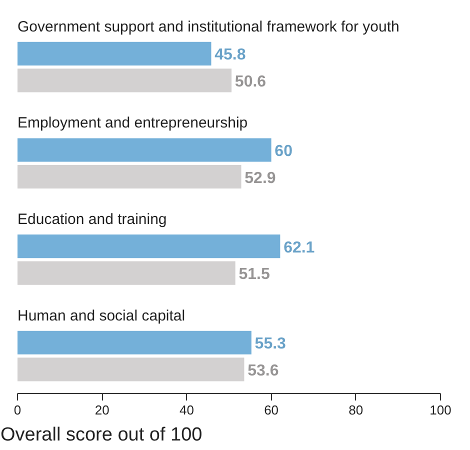 The width and height of the screenshot is (470, 450). What do you see at coordinates (102, 315) in the screenshot?
I see `y-tick-label: Human and social capital` at bounding box center [102, 315].